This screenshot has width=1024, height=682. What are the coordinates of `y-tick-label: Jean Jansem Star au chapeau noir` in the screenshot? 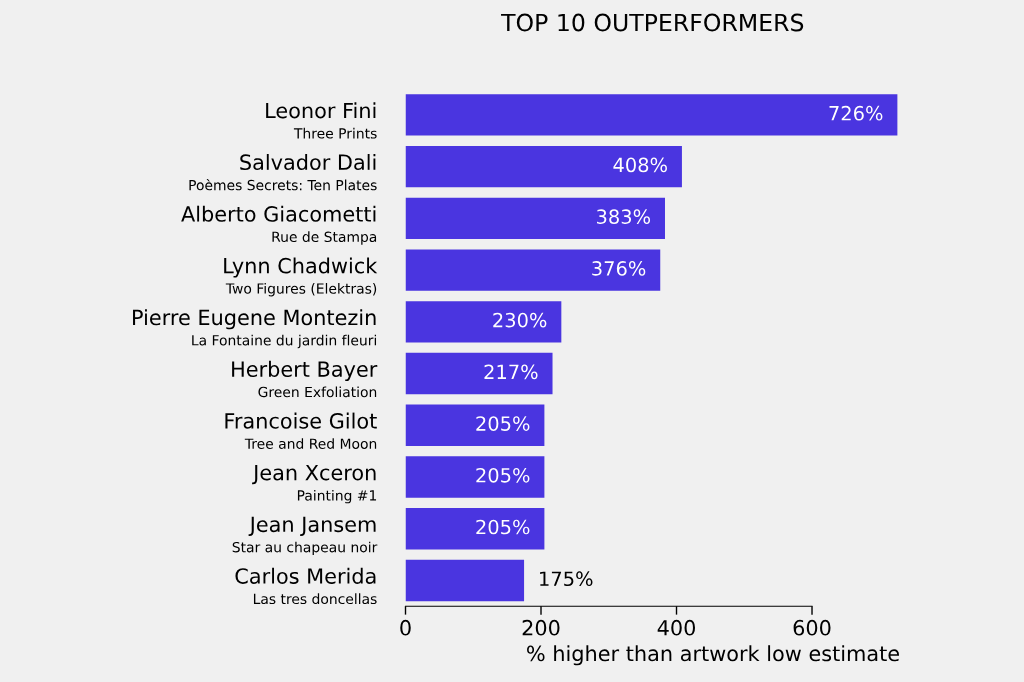 It's located at (305, 536).